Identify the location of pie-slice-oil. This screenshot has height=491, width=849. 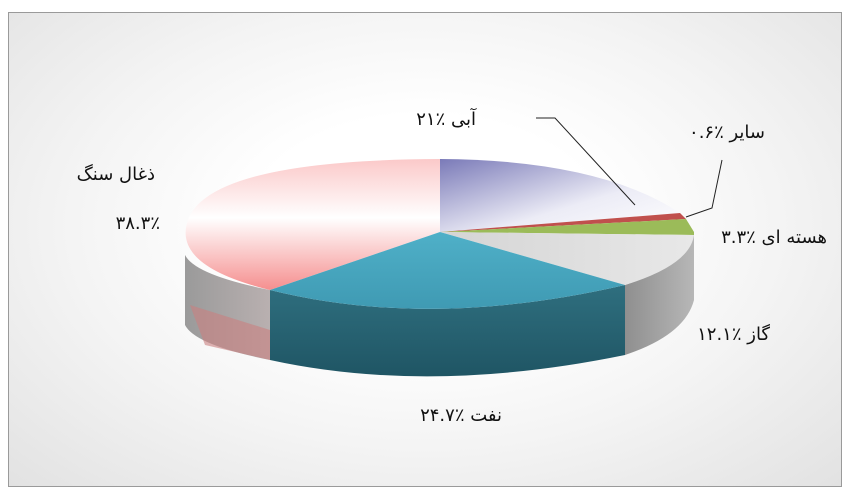
(447, 270).